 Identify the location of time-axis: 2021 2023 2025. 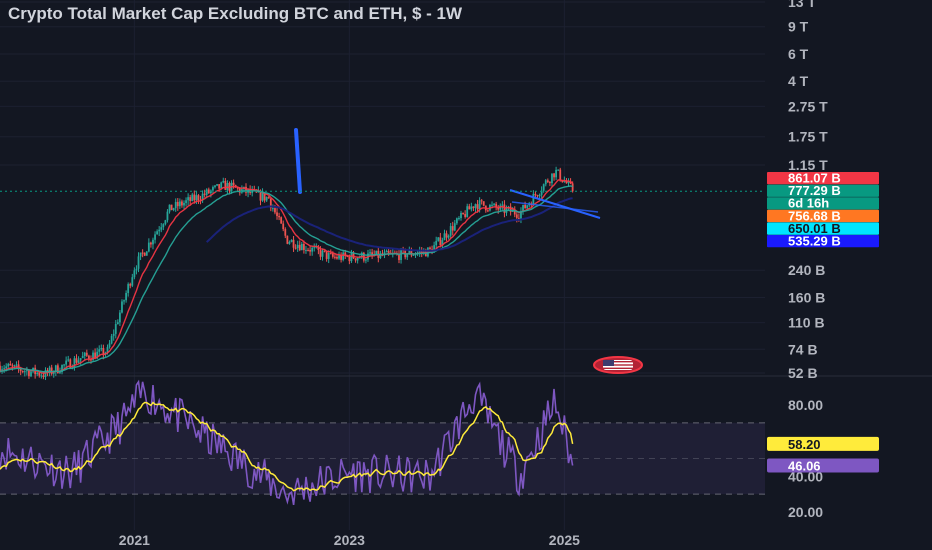
(349, 540).